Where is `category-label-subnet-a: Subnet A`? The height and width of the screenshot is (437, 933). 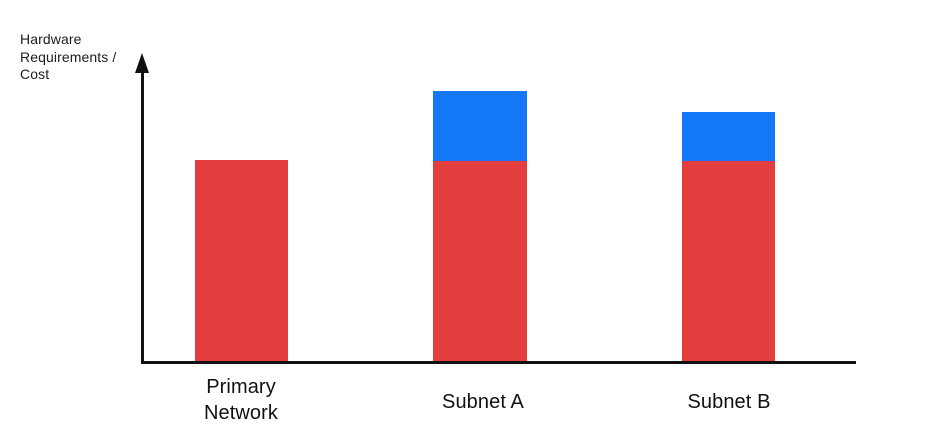 category-label-subnet-a: Subnet A is located at coordinates (483, 402).